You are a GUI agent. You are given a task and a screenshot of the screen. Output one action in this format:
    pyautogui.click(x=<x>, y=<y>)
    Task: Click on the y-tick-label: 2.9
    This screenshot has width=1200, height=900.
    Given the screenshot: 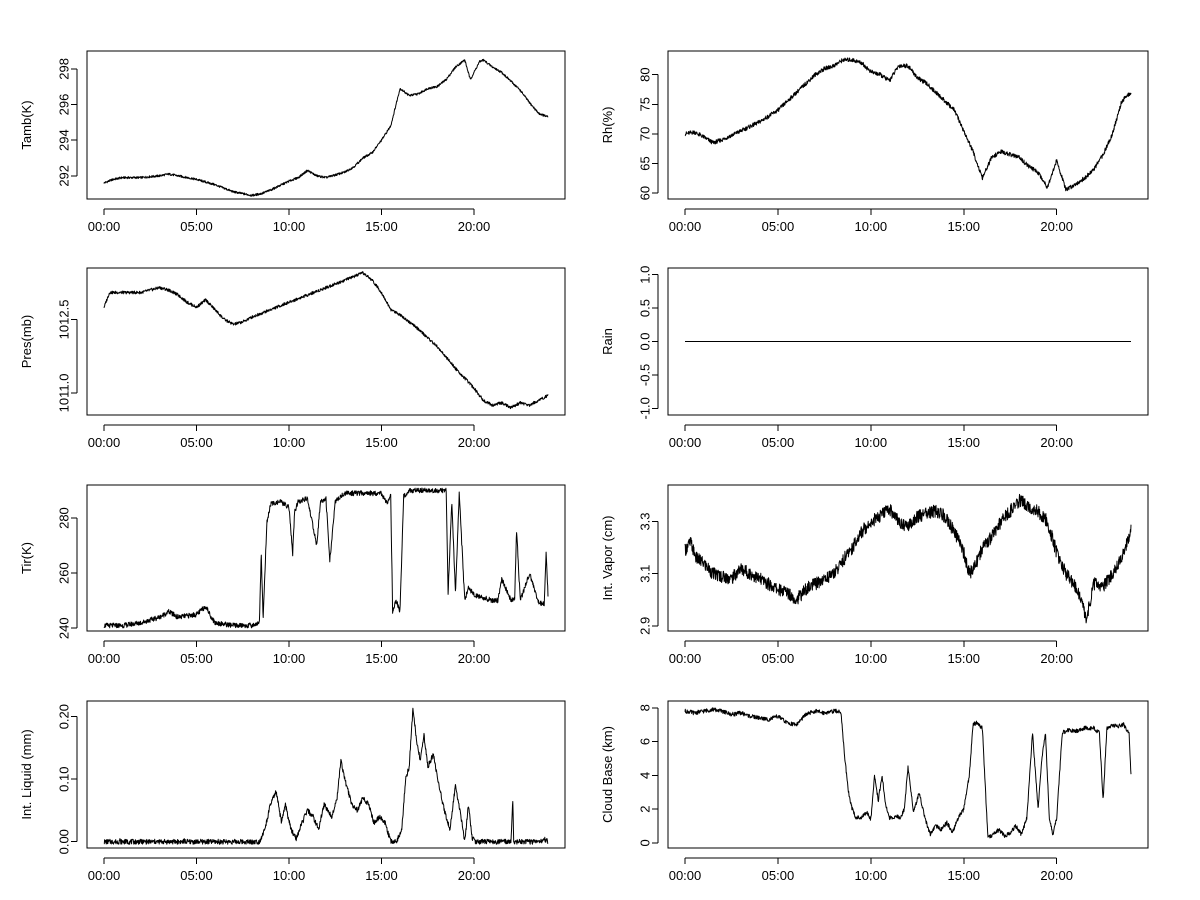 What is the action you would take?
    pyautogui.click(x=644, y=626)
    